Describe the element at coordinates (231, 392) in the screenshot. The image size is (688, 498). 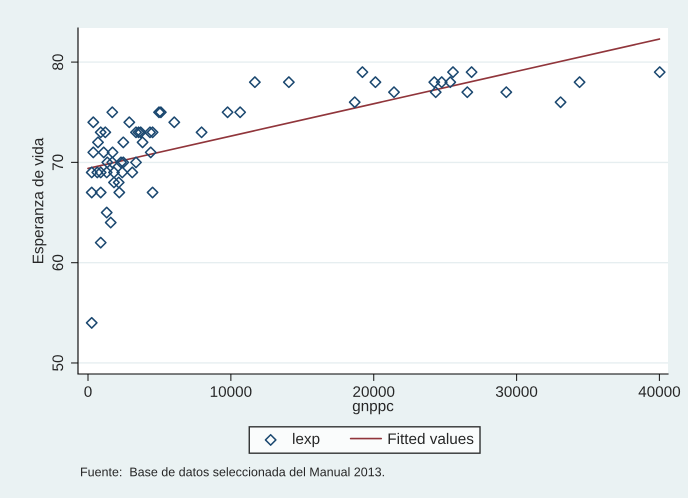
I see `x-tick-label: 10000` at that location.